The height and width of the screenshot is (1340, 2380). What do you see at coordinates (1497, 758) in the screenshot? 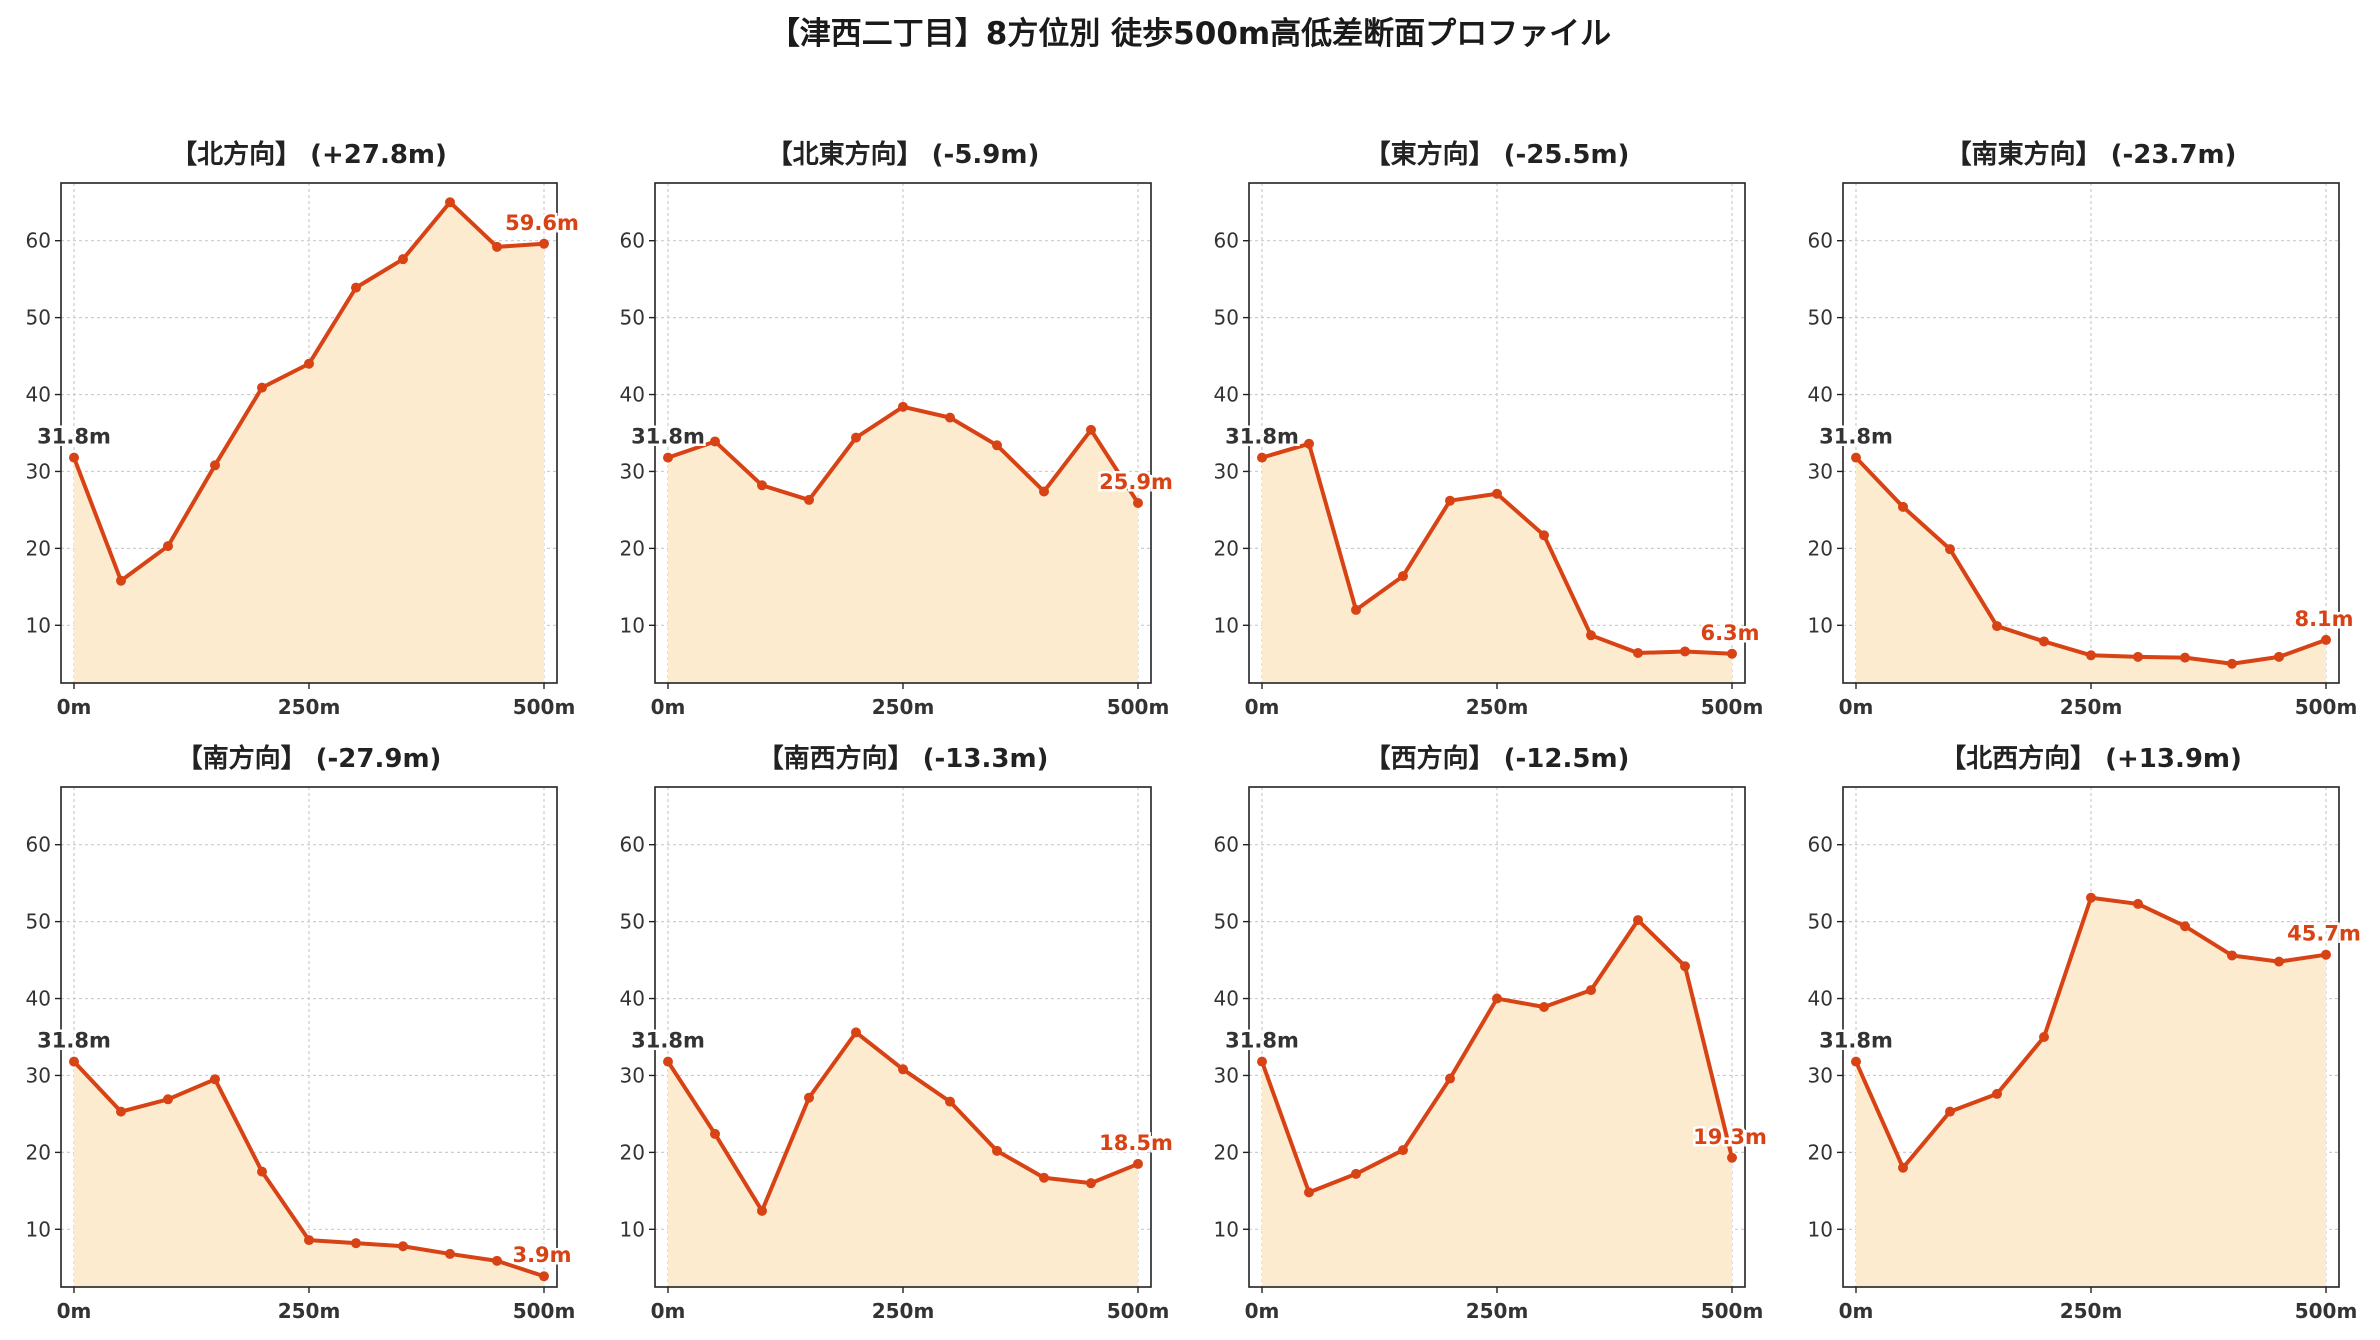
I see `panel-title: 【西方向】 (-12.5m)` at bounding box center [1497, 758].